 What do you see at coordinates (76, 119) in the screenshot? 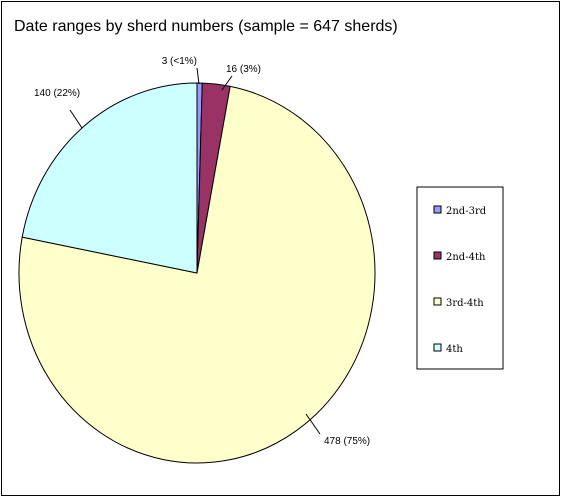
I see `leader-line-4th` at bounding box center [76, 119].